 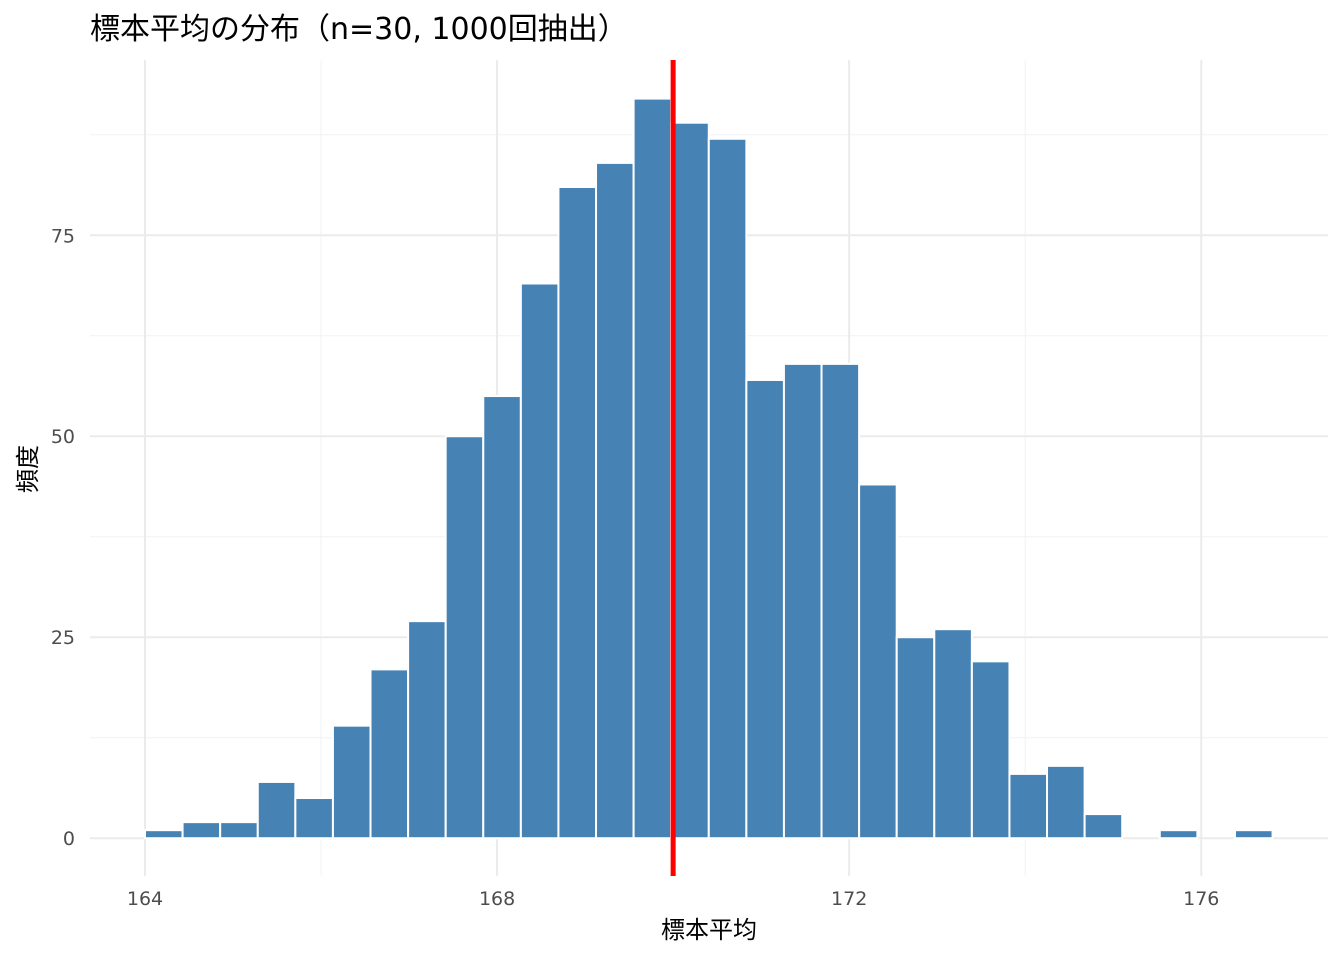 What do you see at coordinates (63, 437) in the screenshot?
I see `y-tick-label: 50` at bounding box center [63, 437].